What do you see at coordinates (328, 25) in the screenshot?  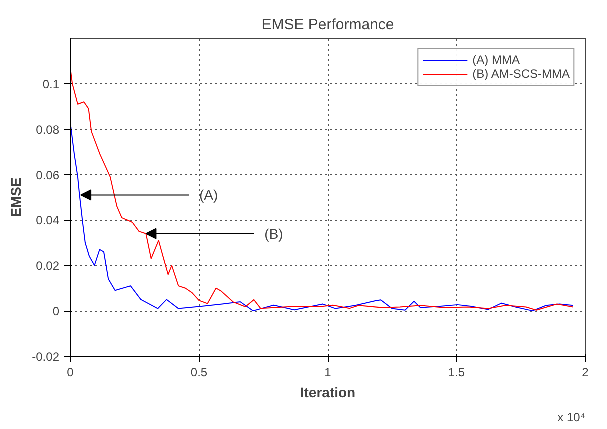 I see `chart-title: EMSE Performance` at bounding box center [328, 25].